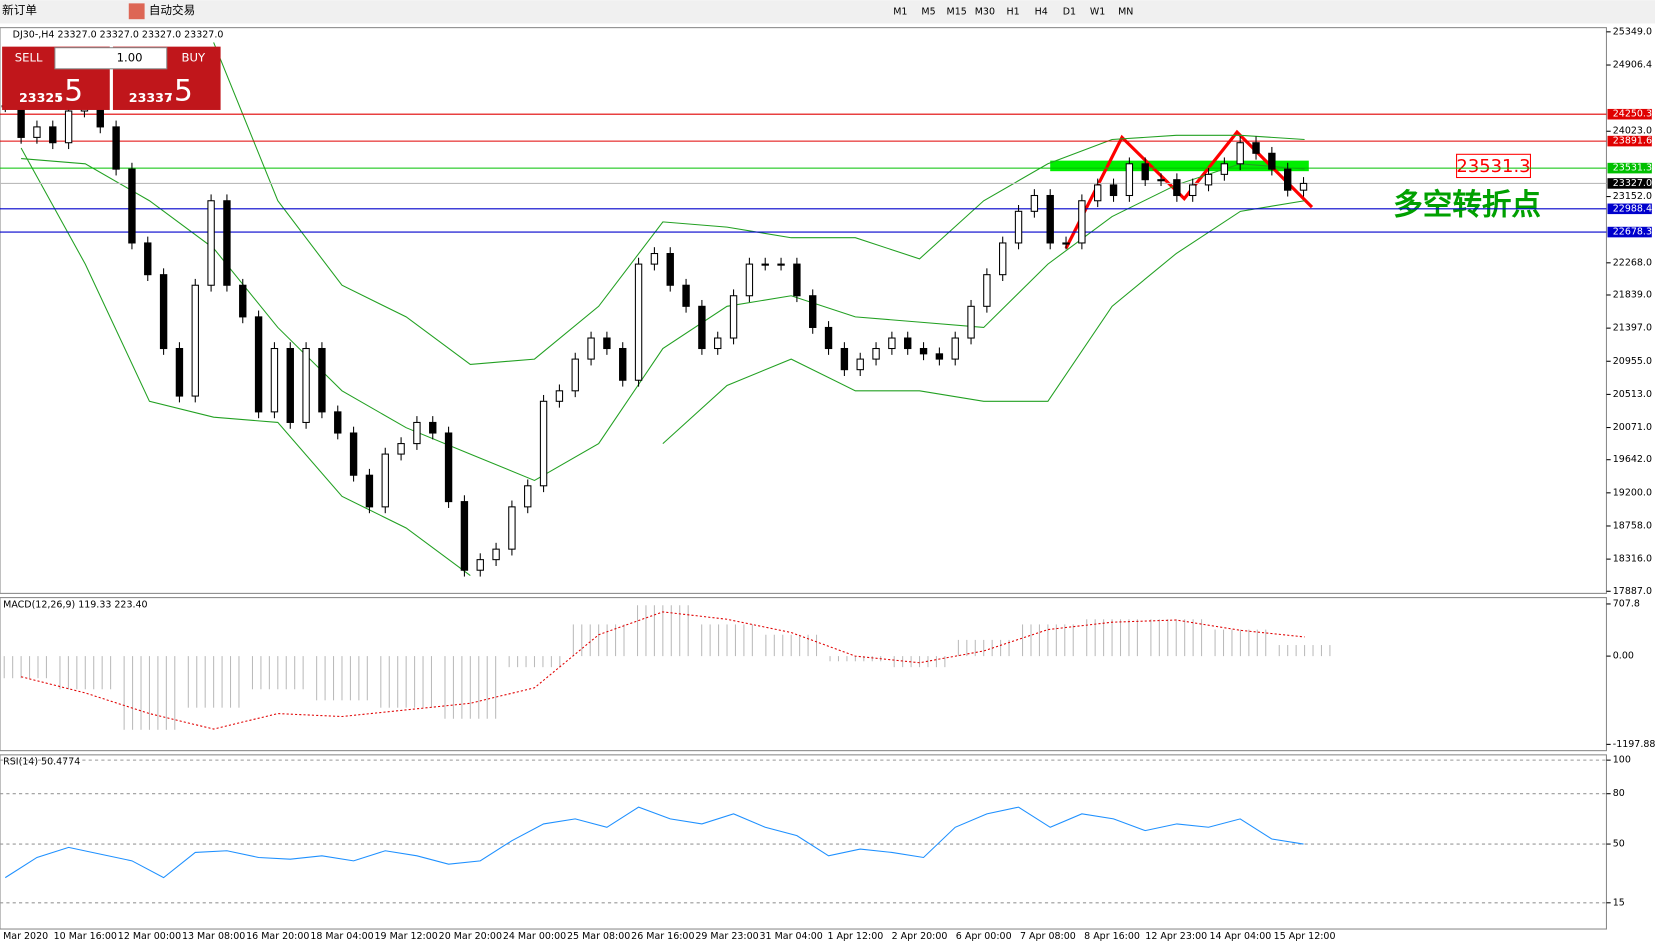 The height and width of the screenshot is (948, 1655). Describe the element at coordinates (1632, 183) in the screenshot. I see `level-label: 23327.0` at that location.